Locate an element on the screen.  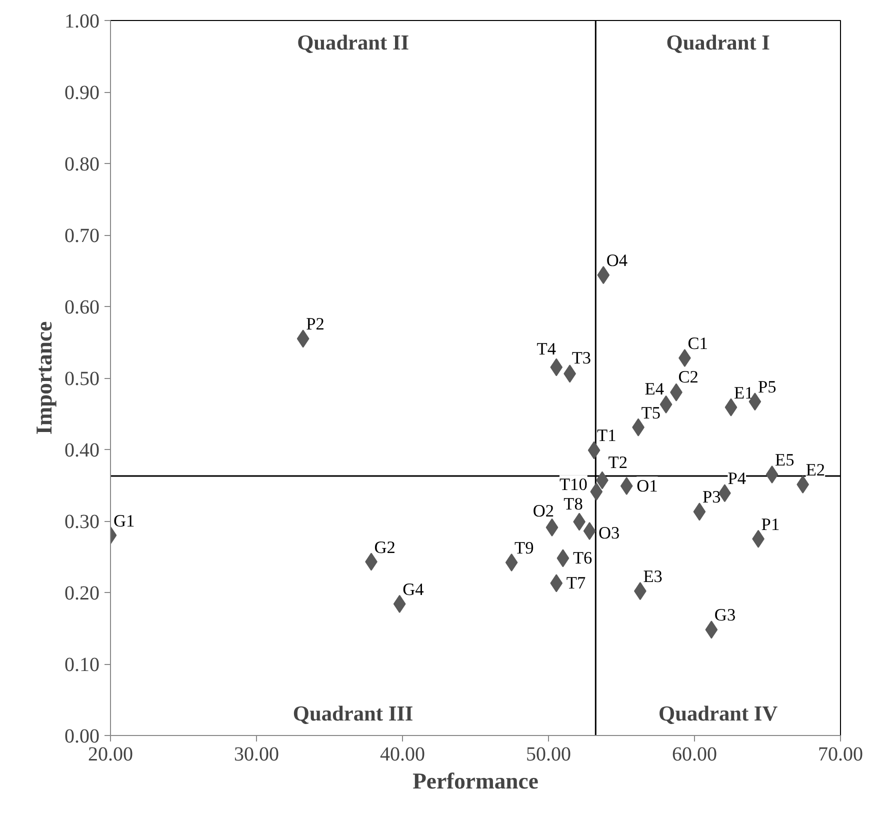
data-label: G4 is located at coordinates (413, 589).